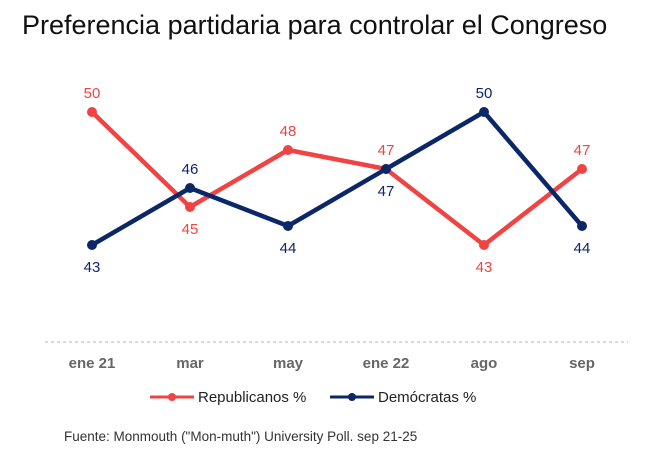 The width and height of the screenshot is (670, 458). What do you see at coordinates (172, 397) in the screenshot?
I see `legend-marker-republicanos` at bounding box center [172, 397].